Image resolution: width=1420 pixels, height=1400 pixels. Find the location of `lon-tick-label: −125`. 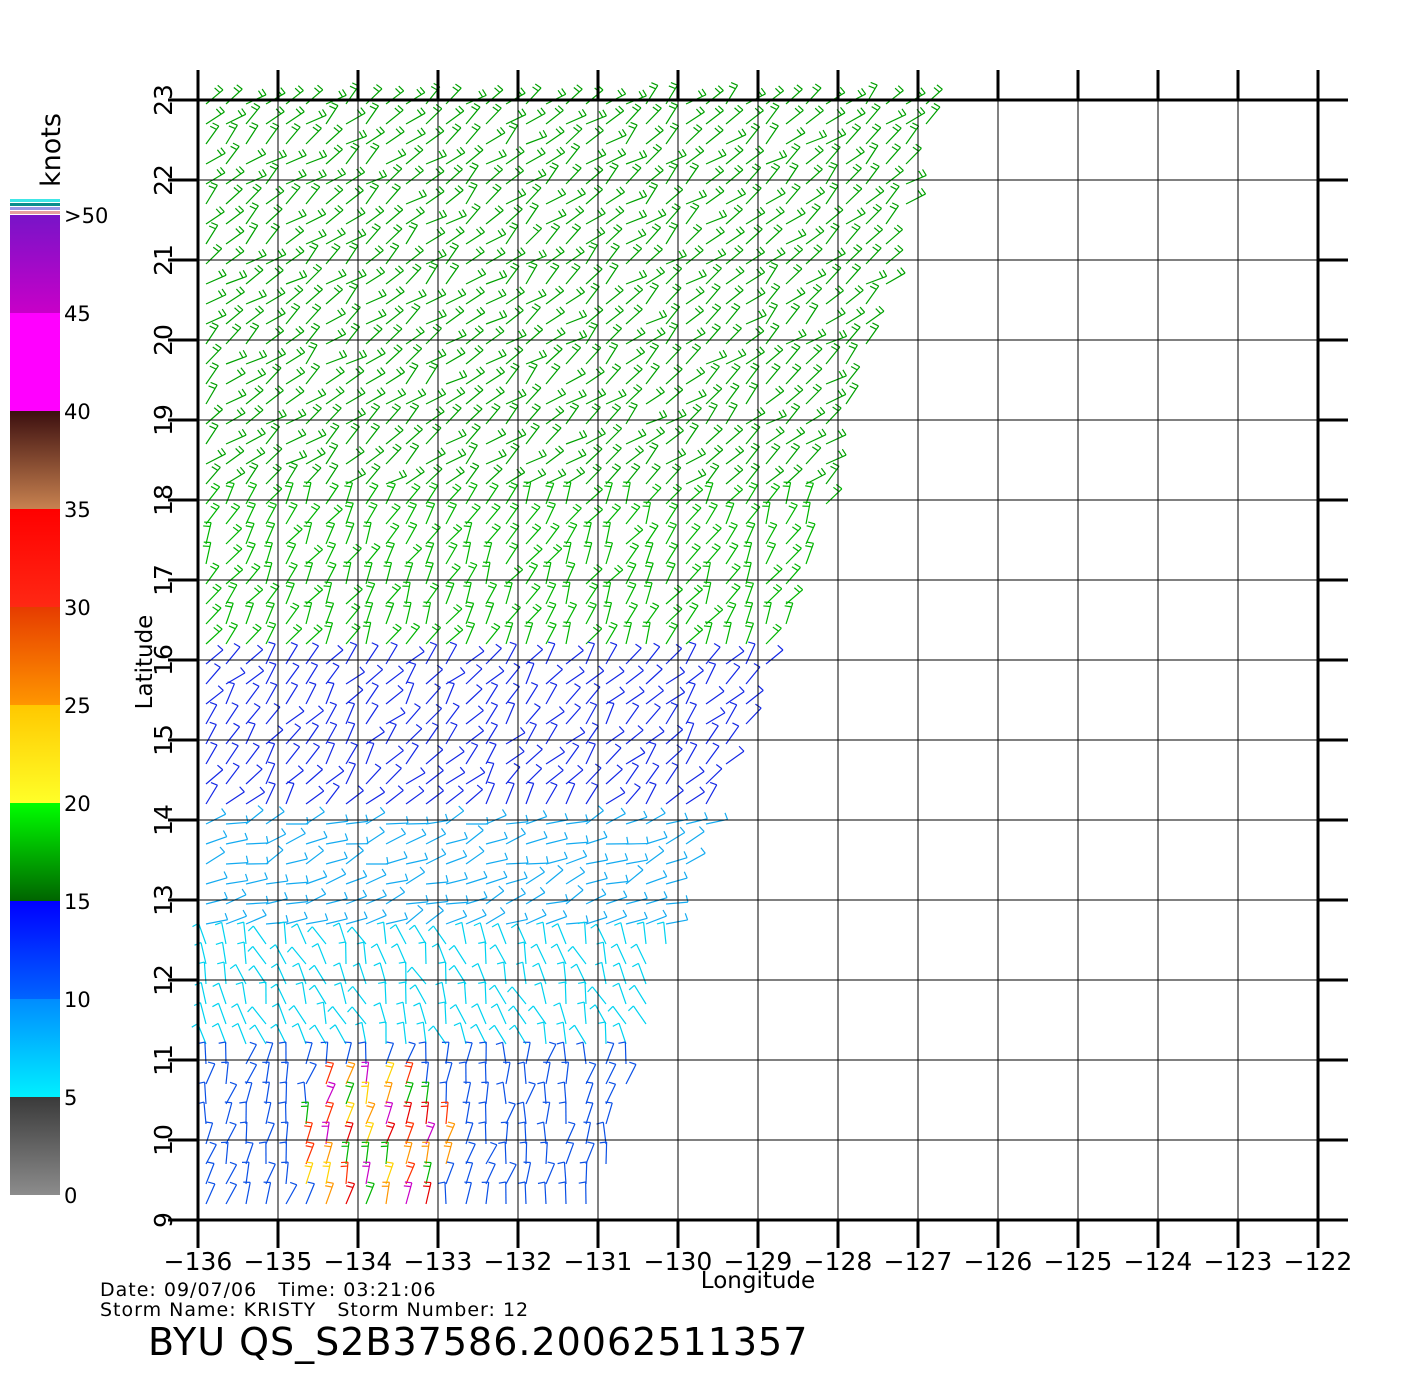

lon-tick-label: −125 is located at coordinates (1078, 1261).